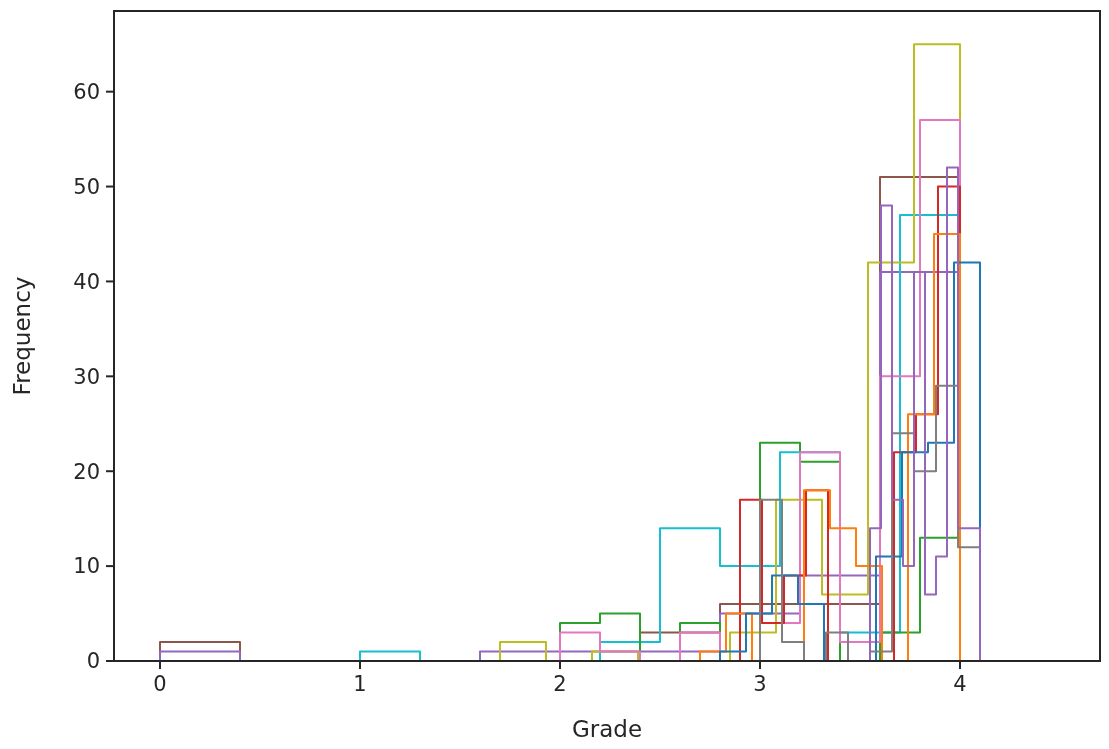 The image size is (1109, 749). I want to click on x-tick-label: 1, so click(360, 684).